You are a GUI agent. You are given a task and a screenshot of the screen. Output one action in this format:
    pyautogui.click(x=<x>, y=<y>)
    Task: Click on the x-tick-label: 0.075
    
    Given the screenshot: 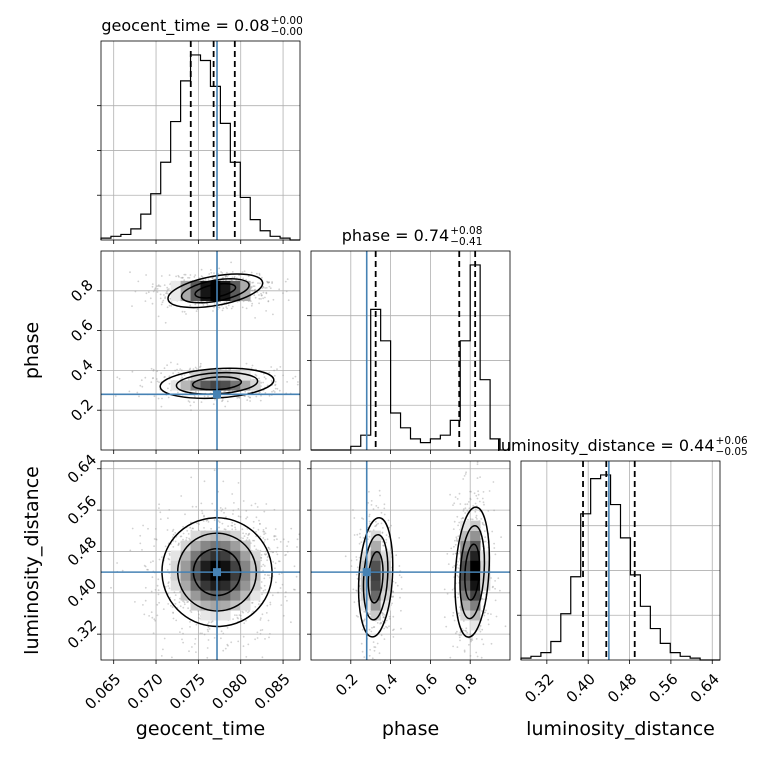 What is the action you would take?
    pyautogui.click(x=187, y=691)
    